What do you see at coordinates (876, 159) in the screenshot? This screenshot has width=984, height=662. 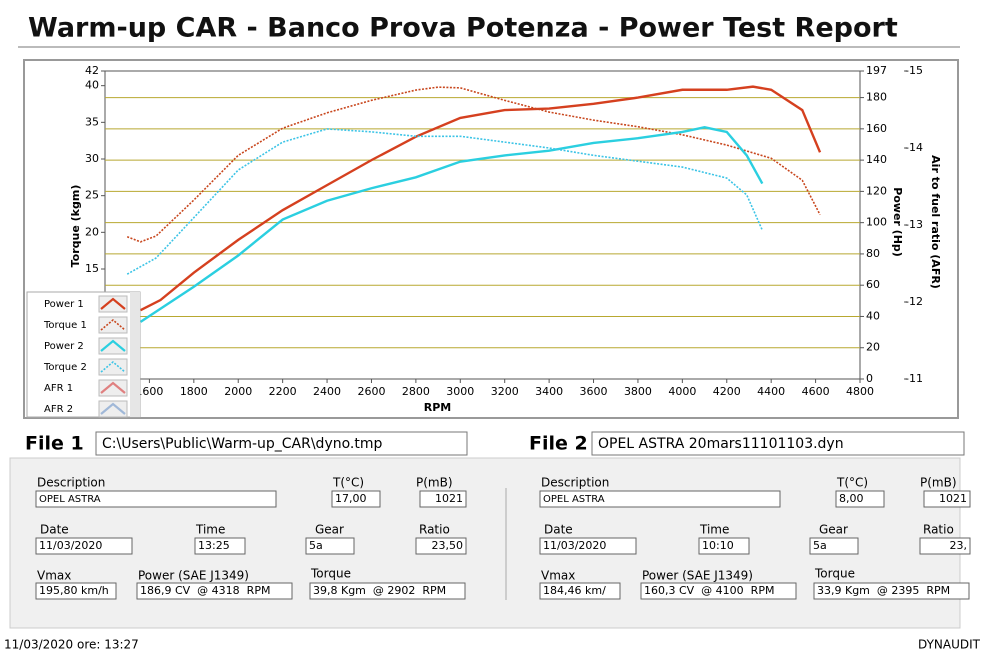 I see `y2-tick-label: 140` at bounding box center [876, 159].